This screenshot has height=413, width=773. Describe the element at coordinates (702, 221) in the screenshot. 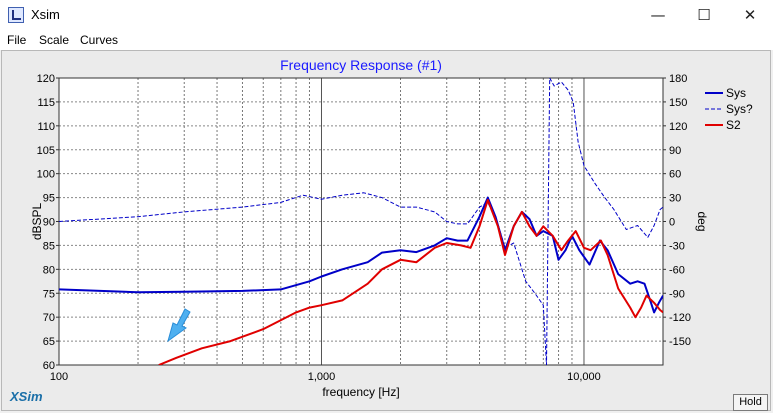

I see `y2-axis-label: deg` at that location.